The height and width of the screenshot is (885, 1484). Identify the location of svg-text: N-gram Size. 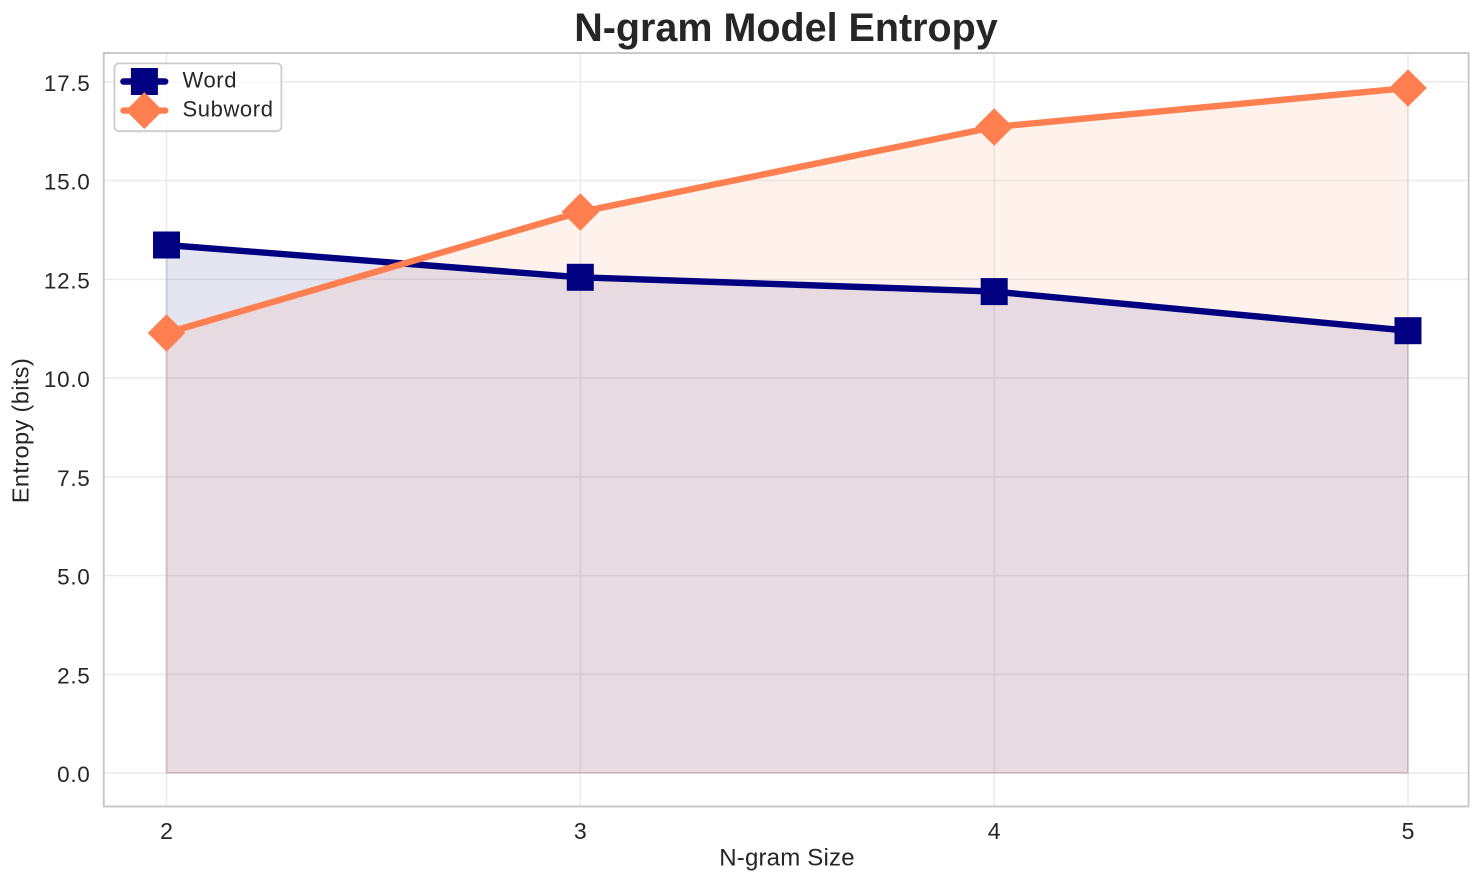
(787, 858).